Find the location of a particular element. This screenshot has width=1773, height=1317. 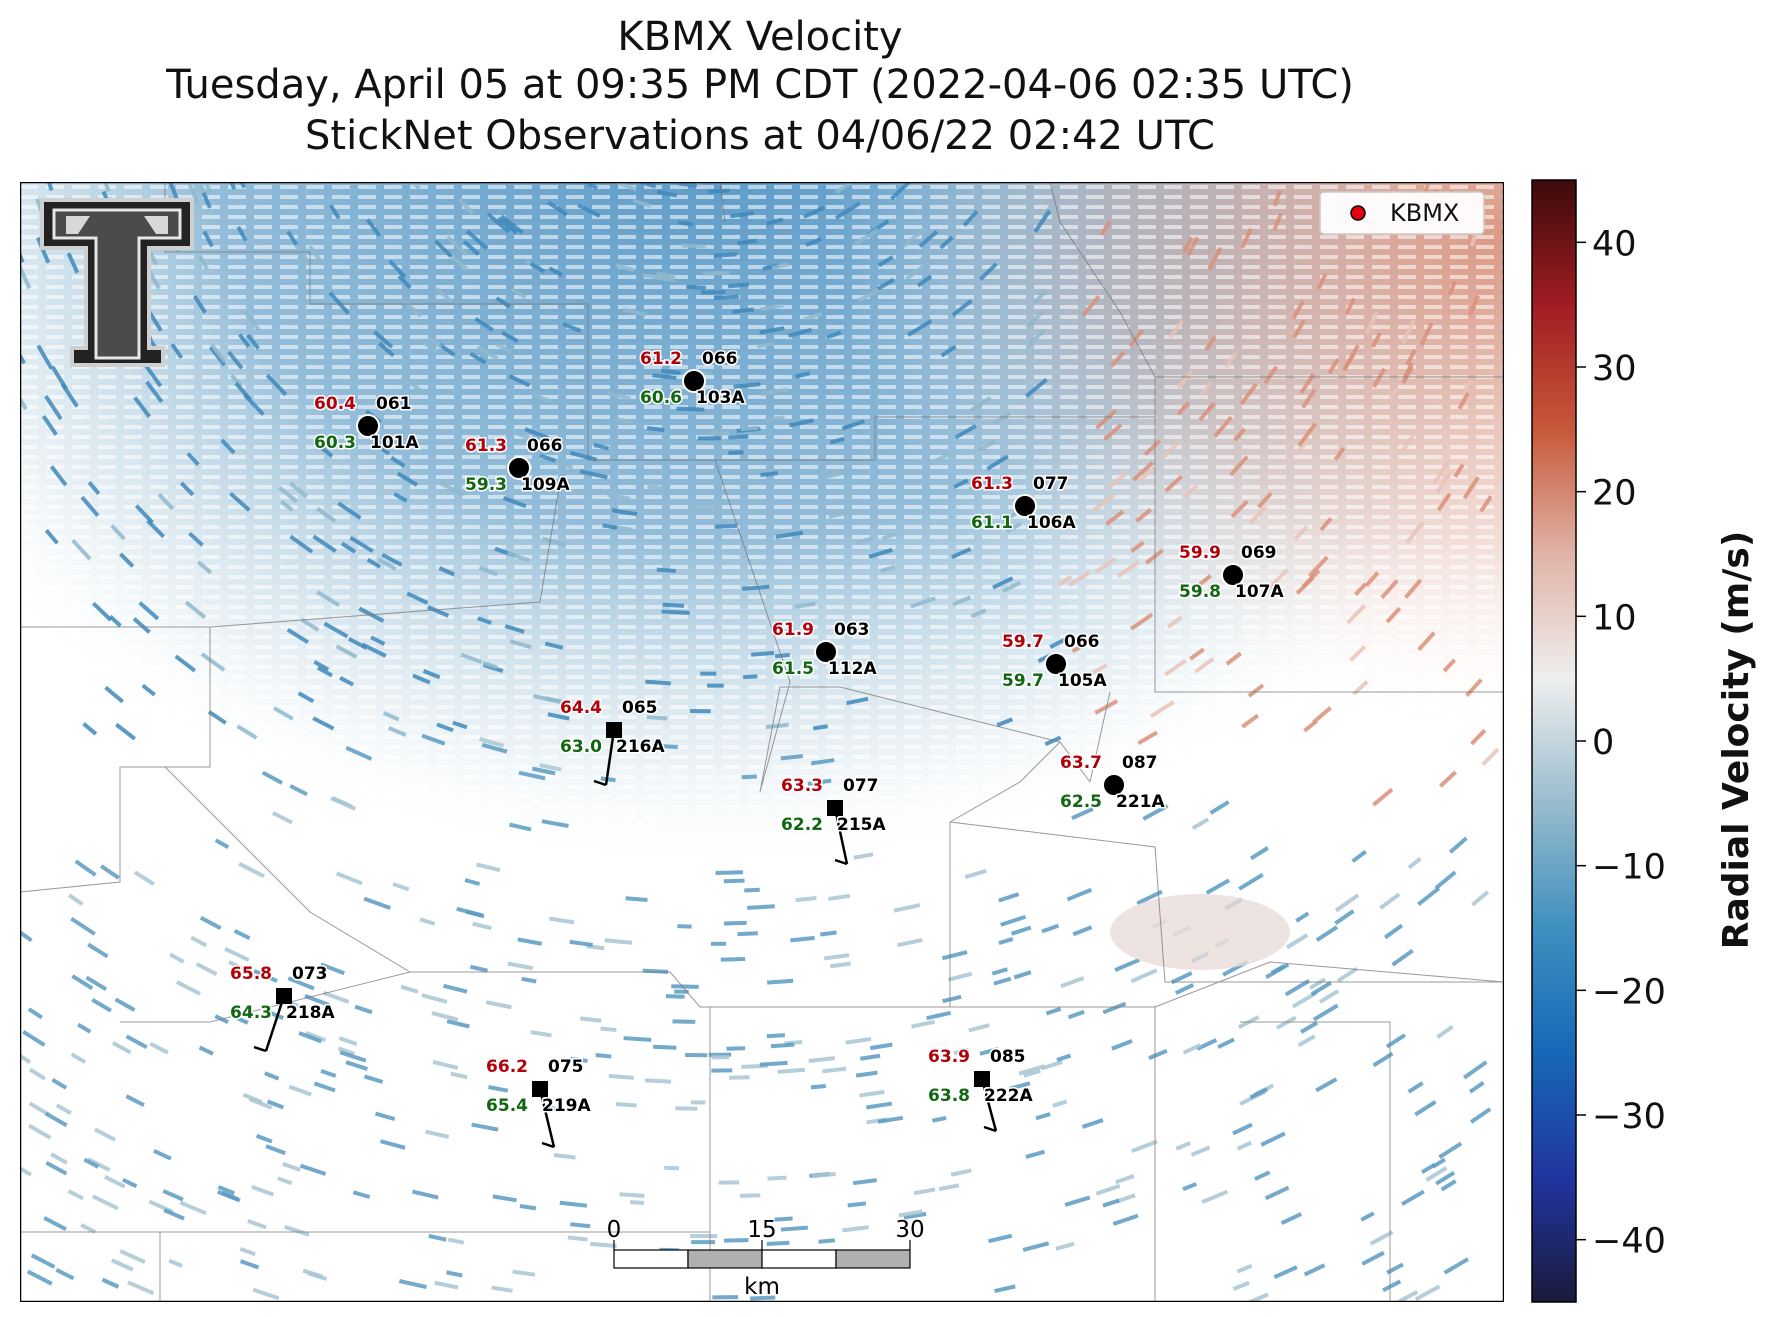

station-112A: 61.9 063 61.5 112A is located at coordinates (825, 650).